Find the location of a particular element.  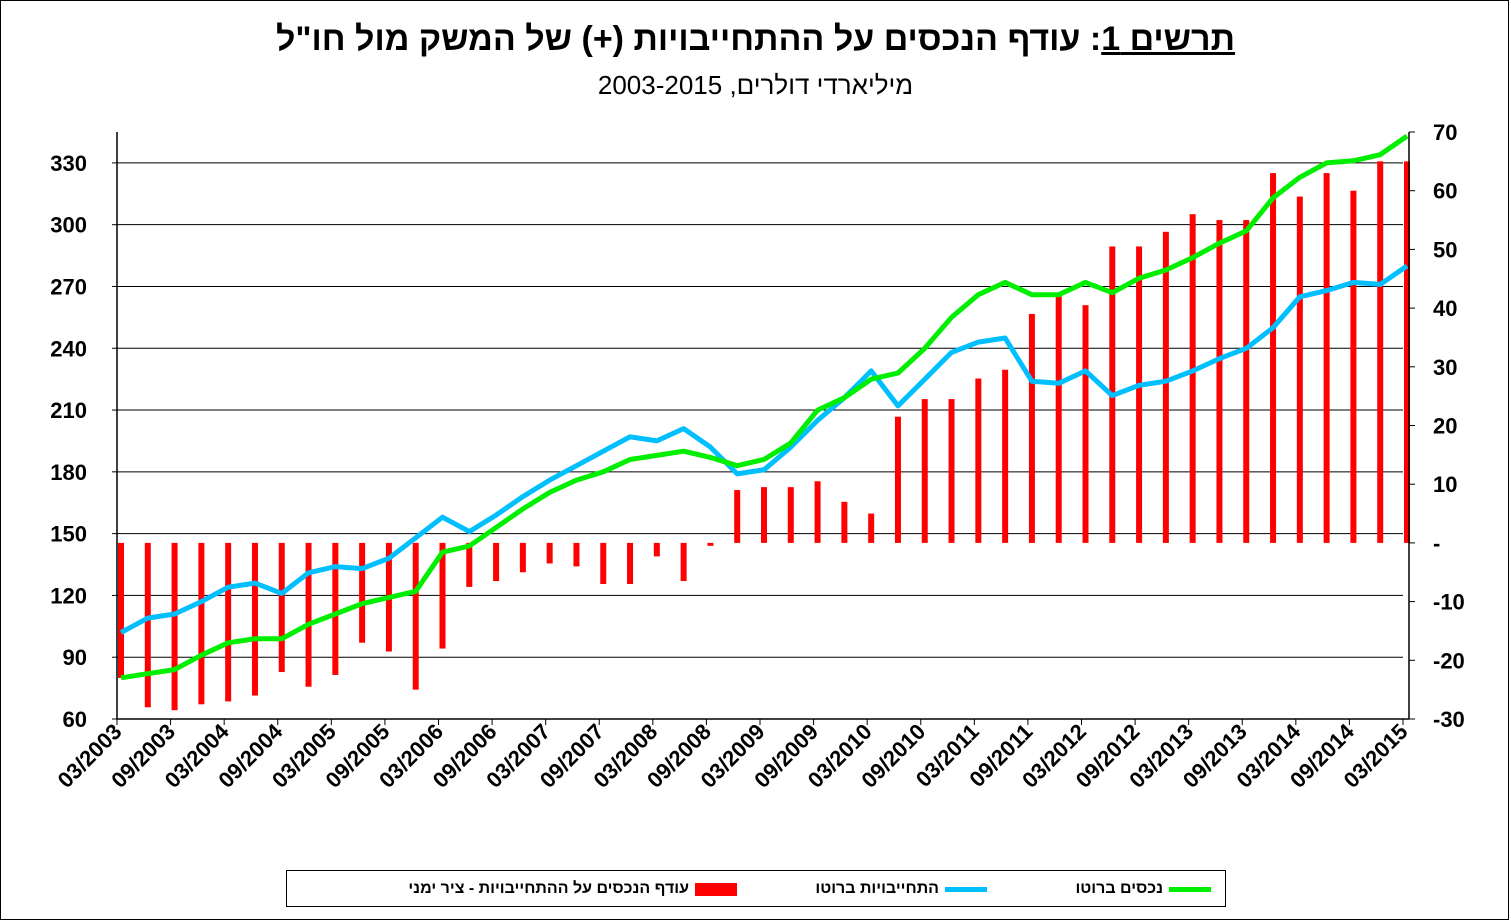

left-tick-label: 60 is located at coordinates (75, 719).